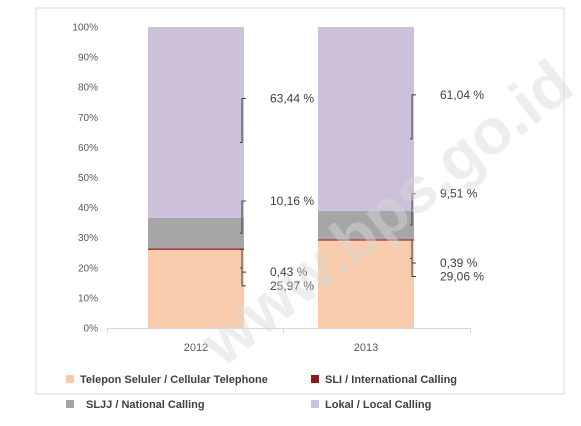 Image resolution: width=581 pixels, height=426 pixels. Describe the element at coordinates (462, 277) in the screenshot. I see `data-label: 29,06 %` at that location.